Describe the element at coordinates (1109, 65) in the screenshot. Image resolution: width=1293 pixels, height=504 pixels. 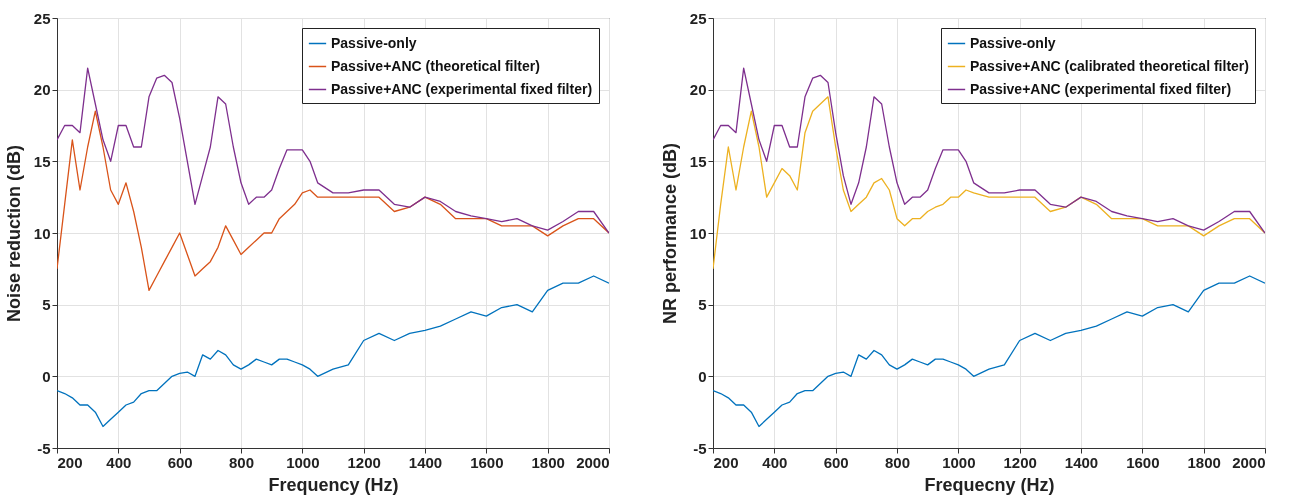
I see `legend-label: Passive+ANC (calibrated theoretical filter)` at that location.